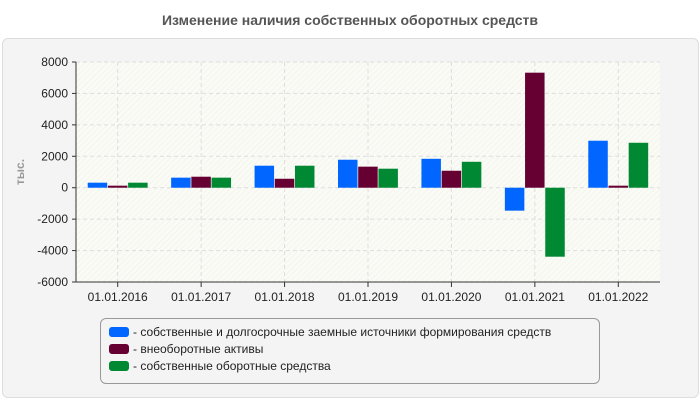  I want to click on x-tick-label: 01.01.2022, so click(618, 297).